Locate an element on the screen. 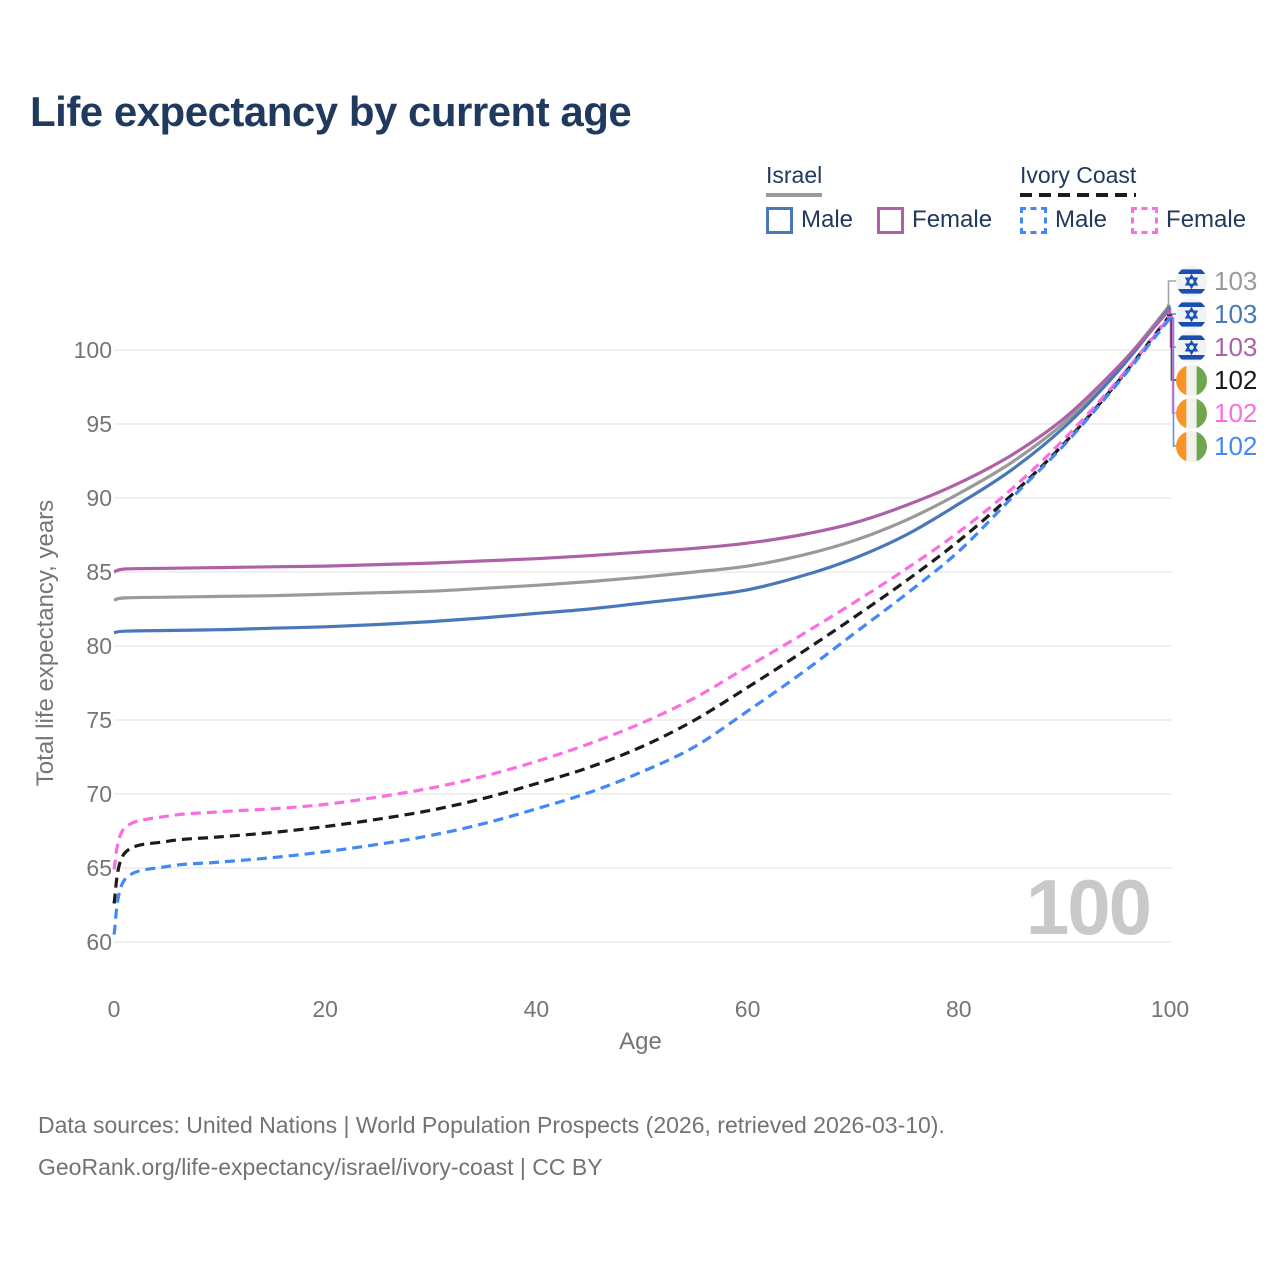 The width and height of the screenshot is (1280, 1280). legend-group-israel: Israel Male Female is located at coordinates (879, 198).